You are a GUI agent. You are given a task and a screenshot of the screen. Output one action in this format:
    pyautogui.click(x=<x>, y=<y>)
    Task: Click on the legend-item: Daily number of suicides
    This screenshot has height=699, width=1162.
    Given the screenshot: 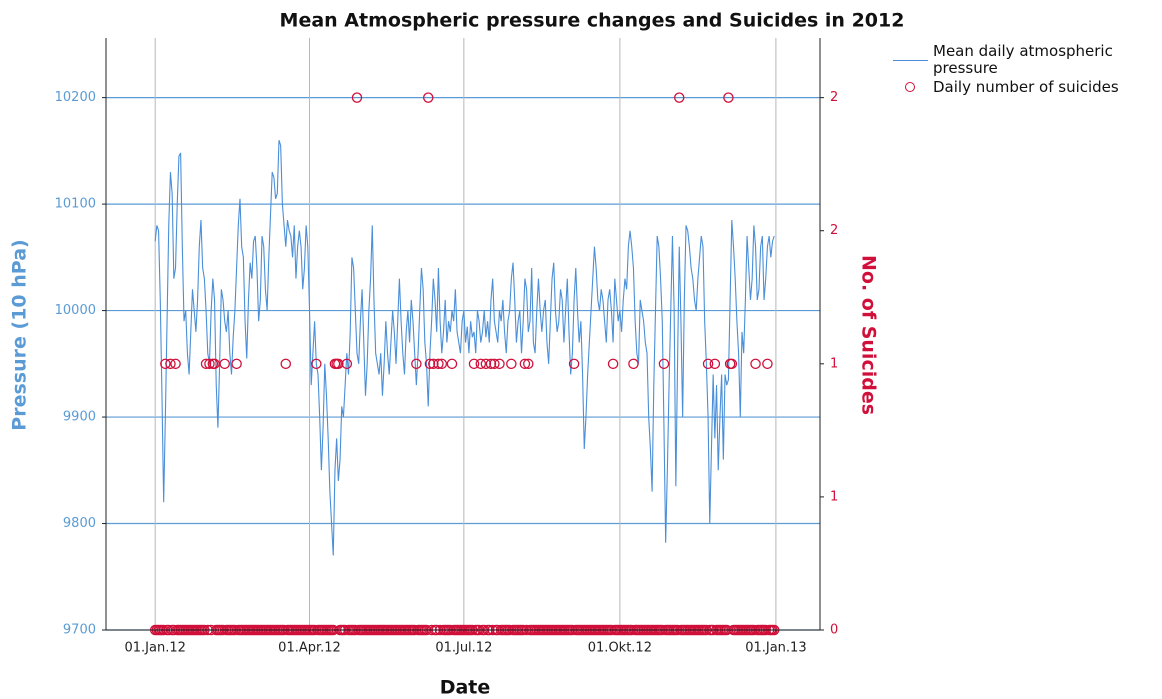 What is the action you would take?
    pyautogui.click(x=1008, y=87)
    